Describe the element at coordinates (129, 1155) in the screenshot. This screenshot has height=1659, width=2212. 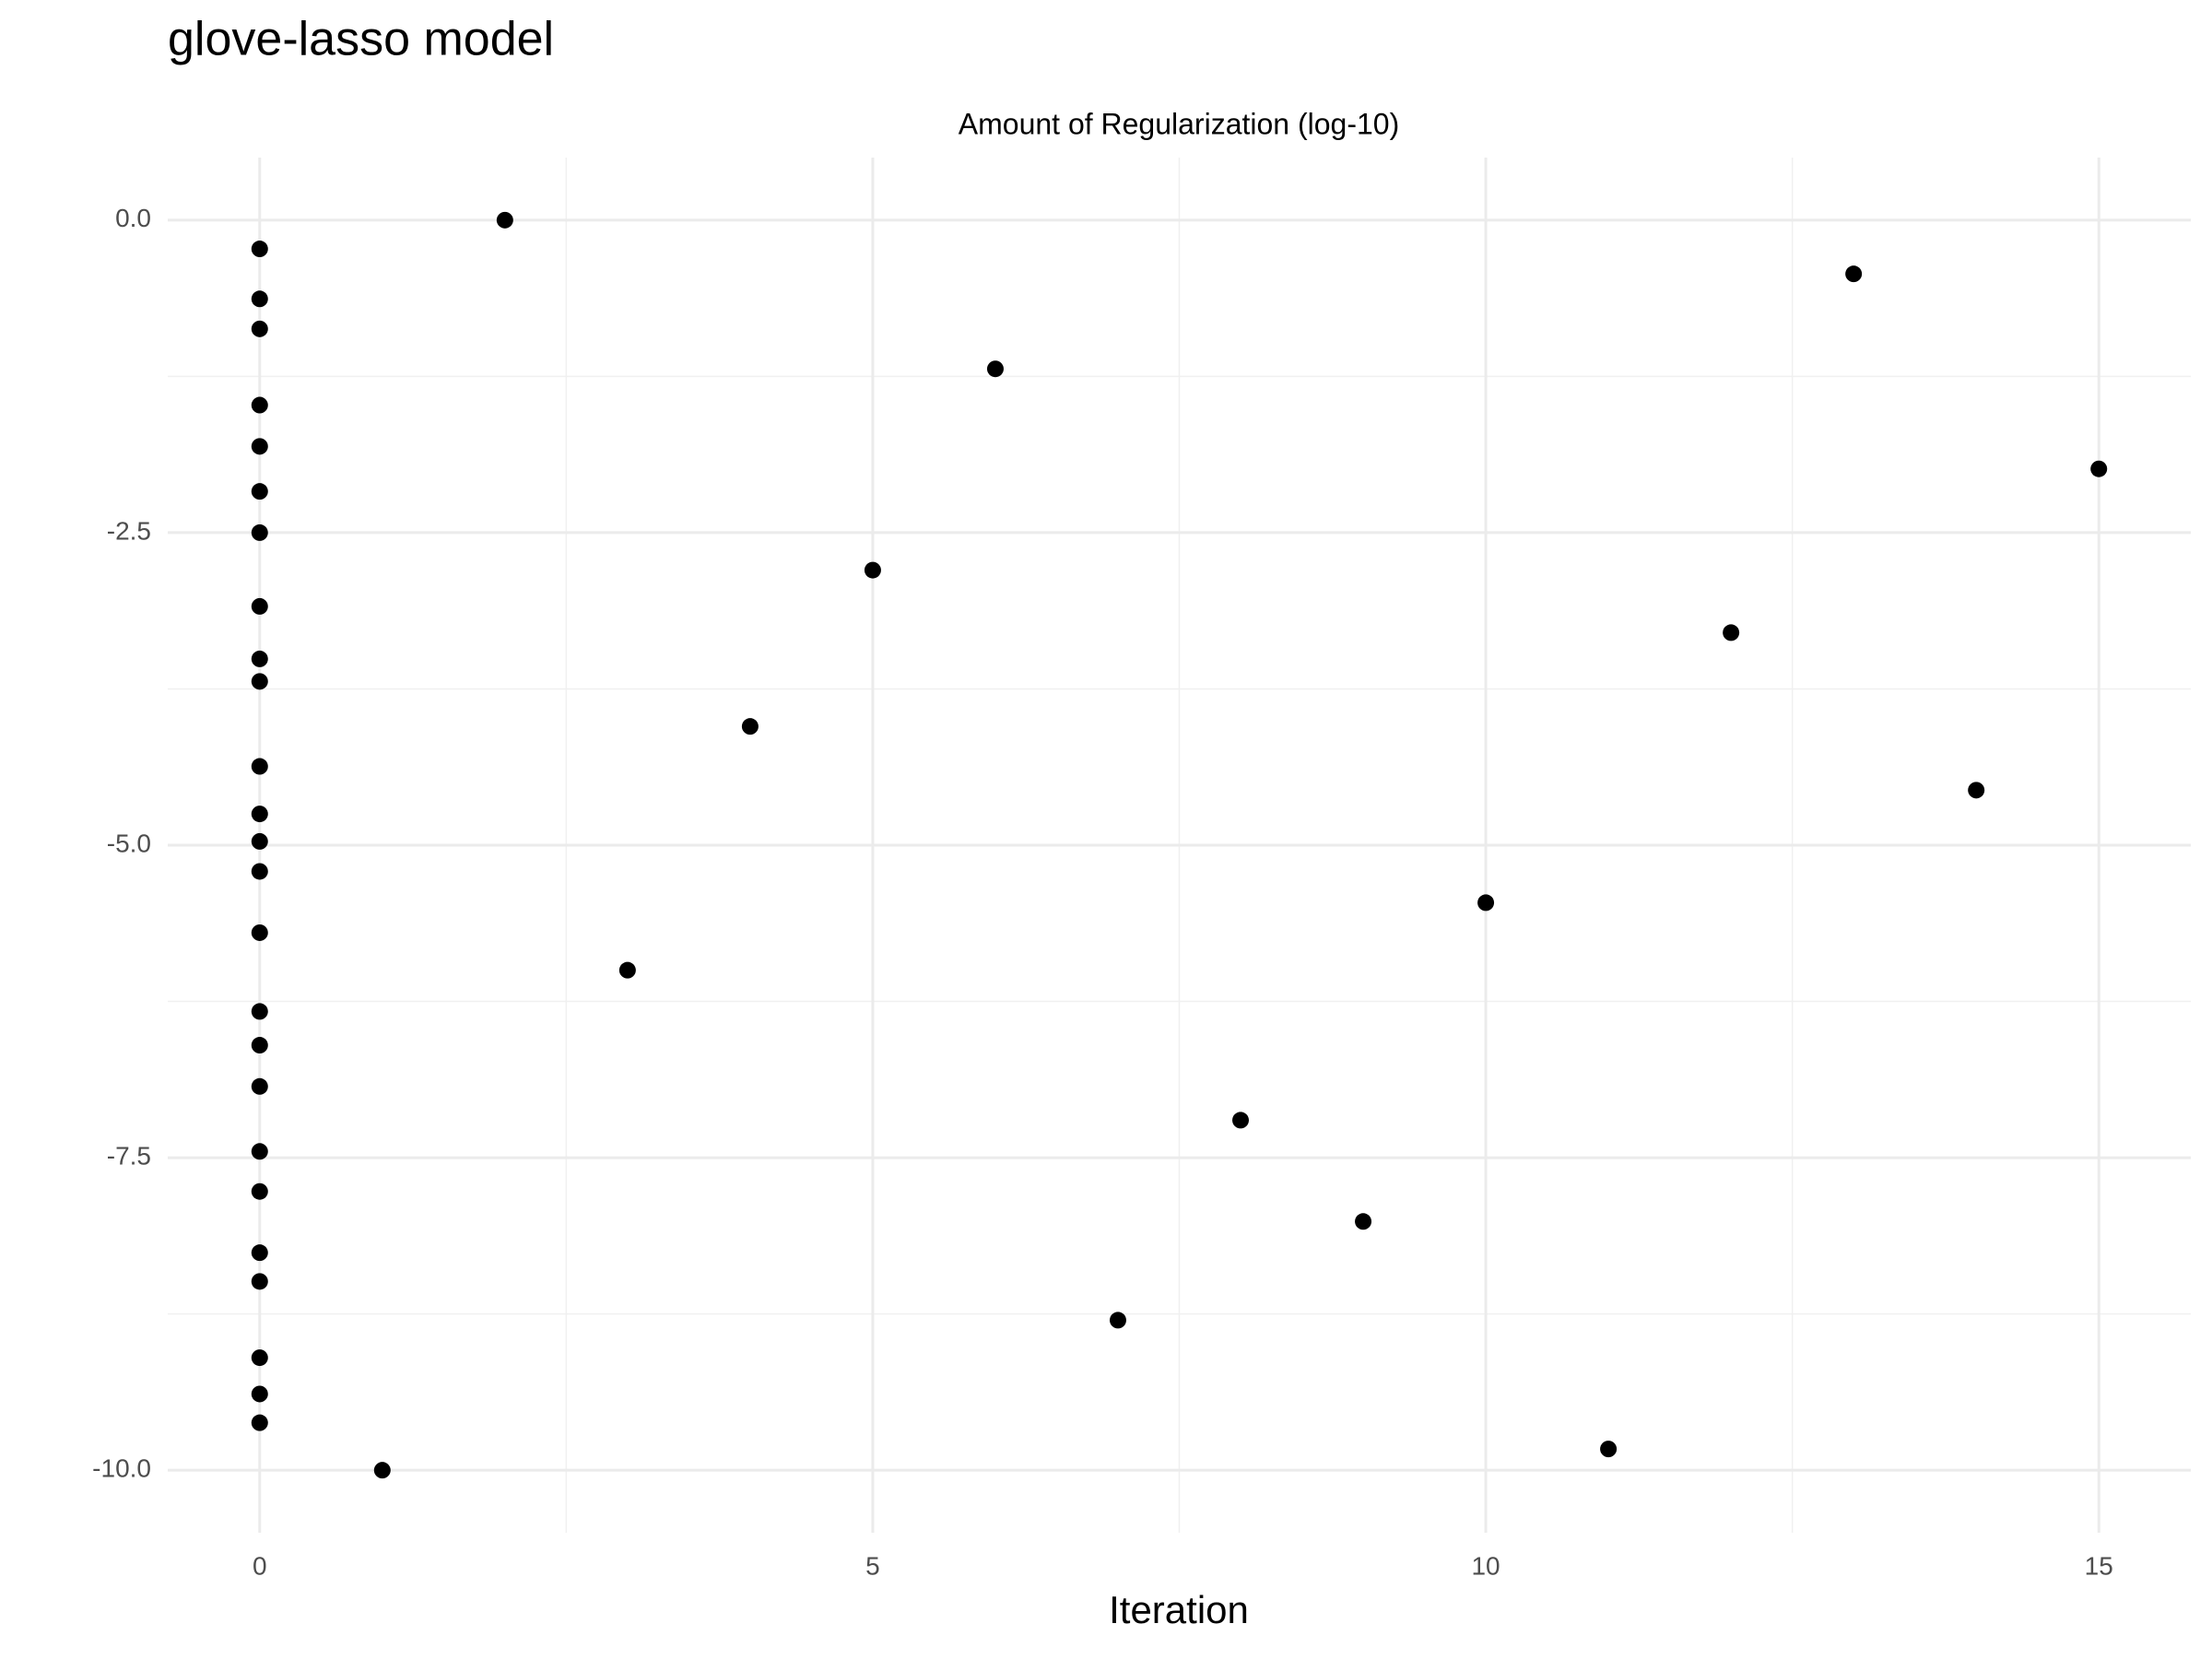
I see `y-tick-label: -7.5` at that location.